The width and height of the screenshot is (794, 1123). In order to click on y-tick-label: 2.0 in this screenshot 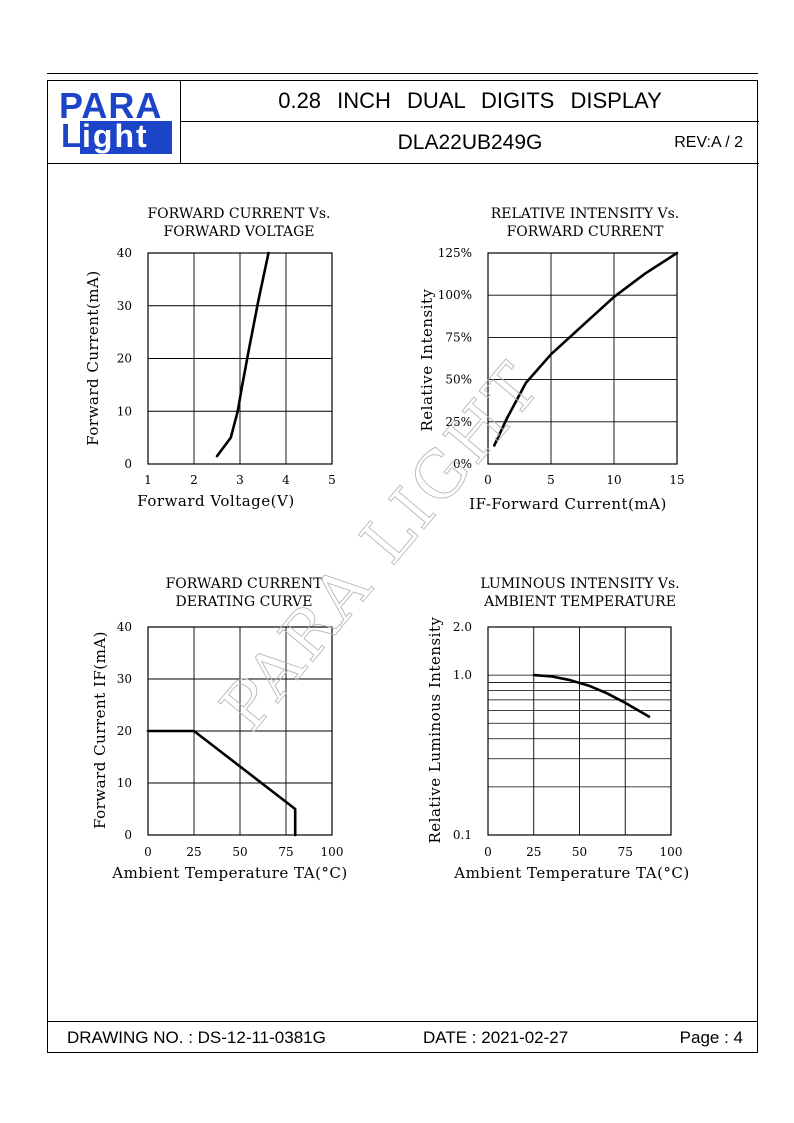, I will do `click(462, 627)`.